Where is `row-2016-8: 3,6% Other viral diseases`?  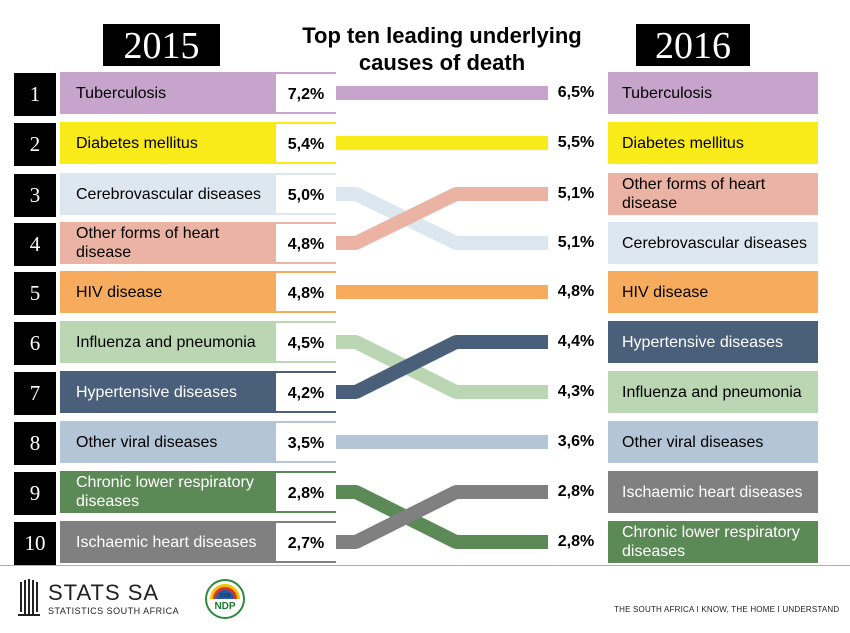
row-2016-8: 3,6% Other viral diseases is located at coordinates (685, 442).